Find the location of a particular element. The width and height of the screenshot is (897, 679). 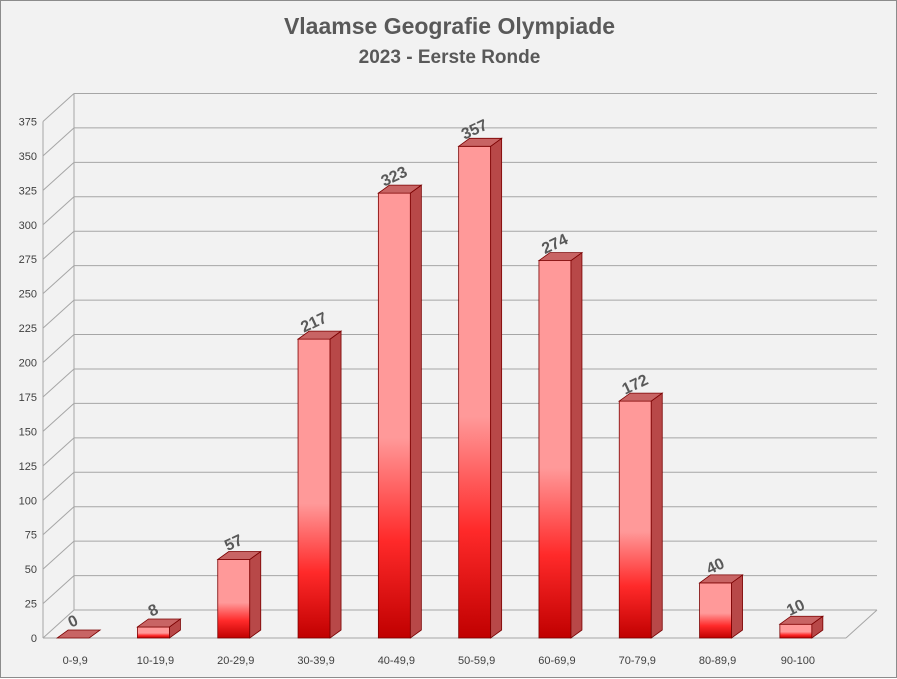

y-tick-label: 200 is located at coordinates (28, 364).